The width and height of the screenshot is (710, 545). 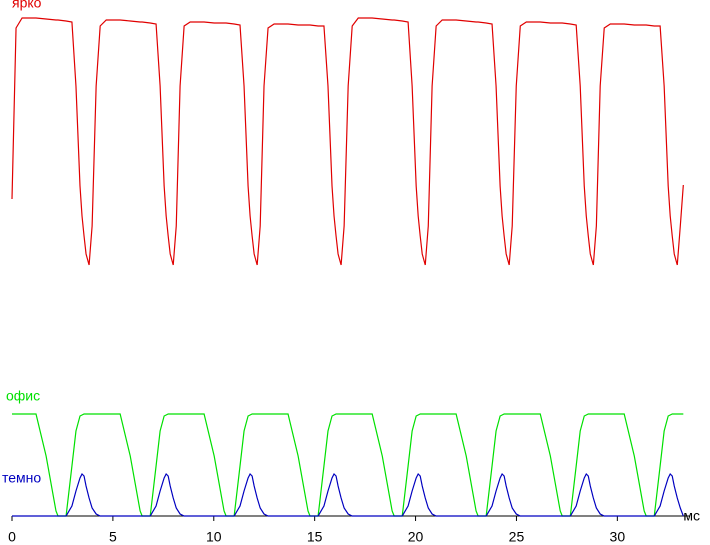 What do you see at coordinates (618, 537) in the screenshot?
I see `x-tick-label: 30` at bounding box center [618, 537].